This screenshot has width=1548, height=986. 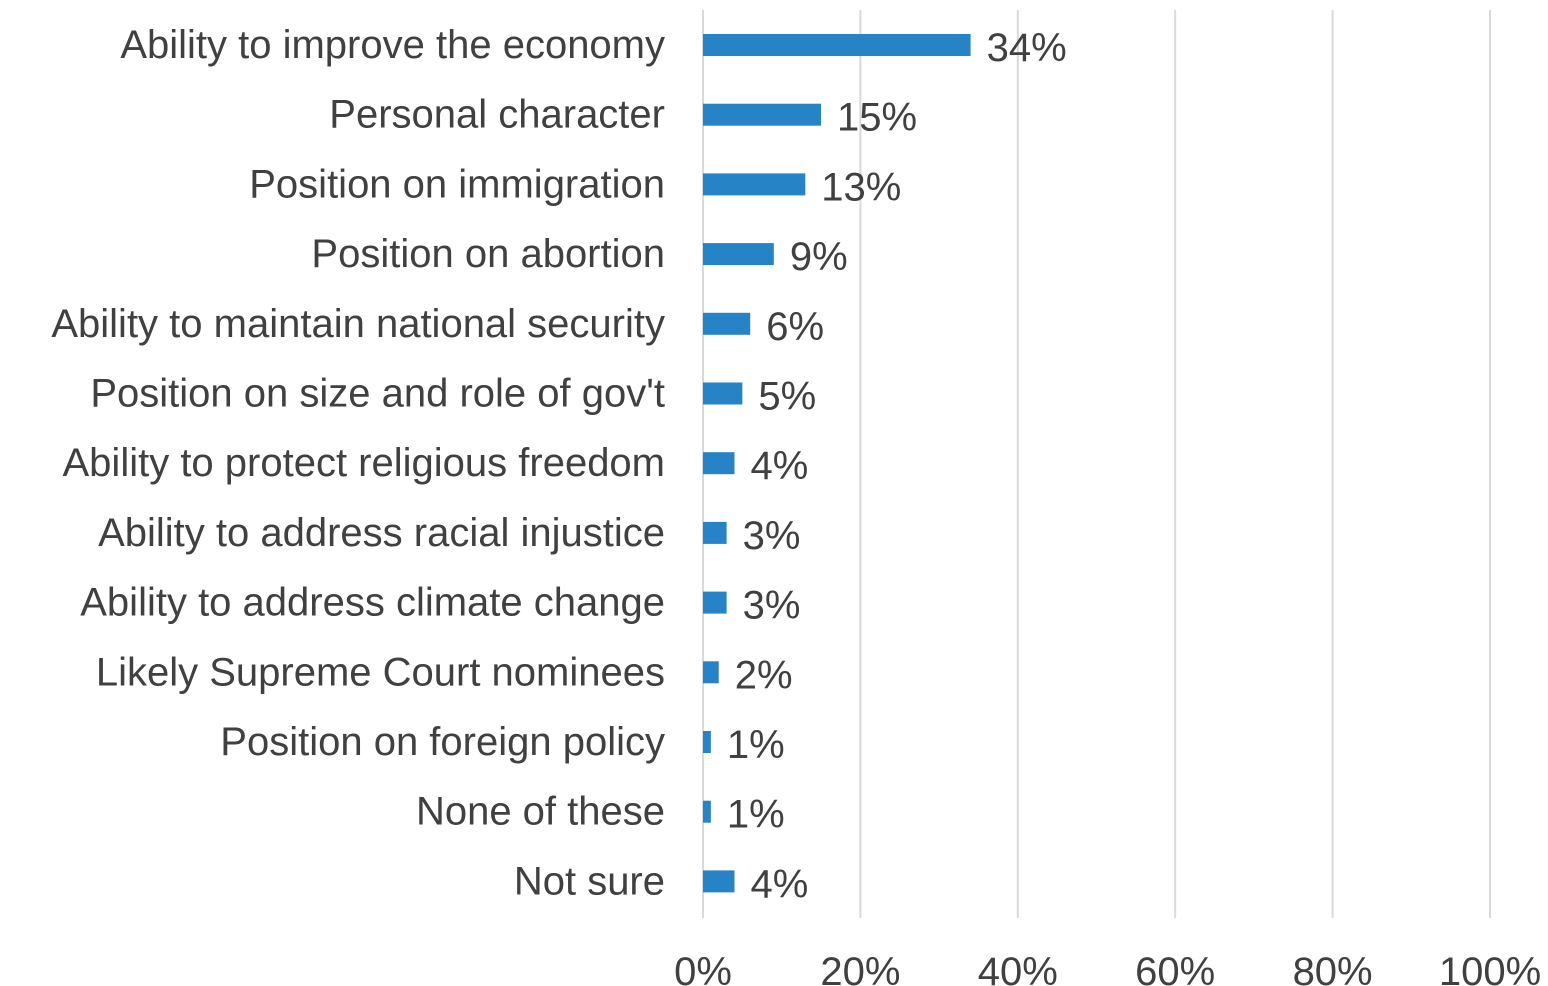 I want to click on data-label: 6%, so click(x=795, y=327).